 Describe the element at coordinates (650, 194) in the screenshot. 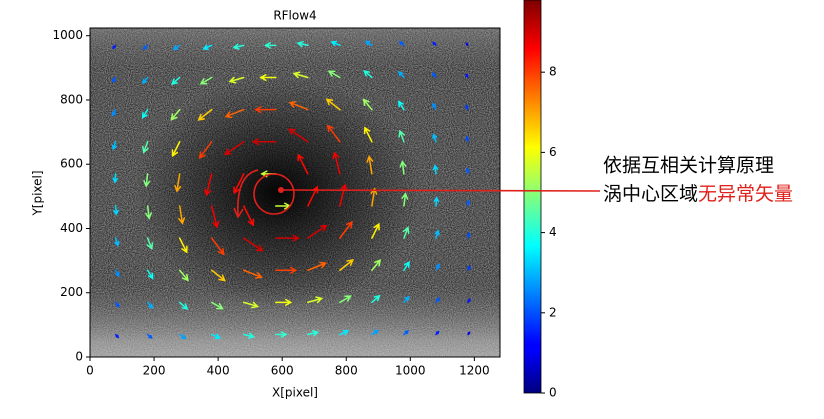

I see `annotation-black: 涡中心区域` at that location.